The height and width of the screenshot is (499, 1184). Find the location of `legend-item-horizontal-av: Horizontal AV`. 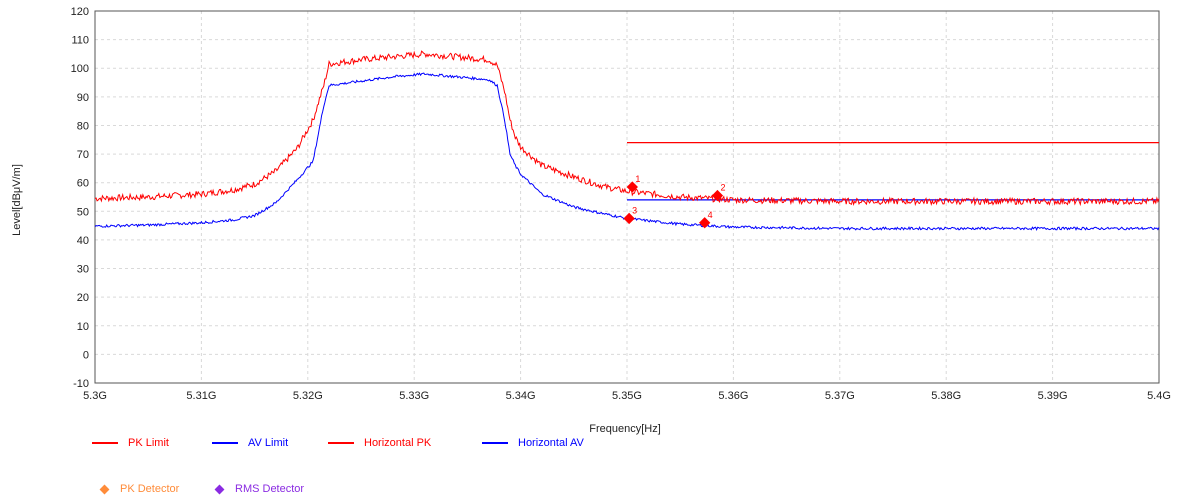

legend-item-horizontal-av: Horizontal AV is located at coordinates (533, 443).